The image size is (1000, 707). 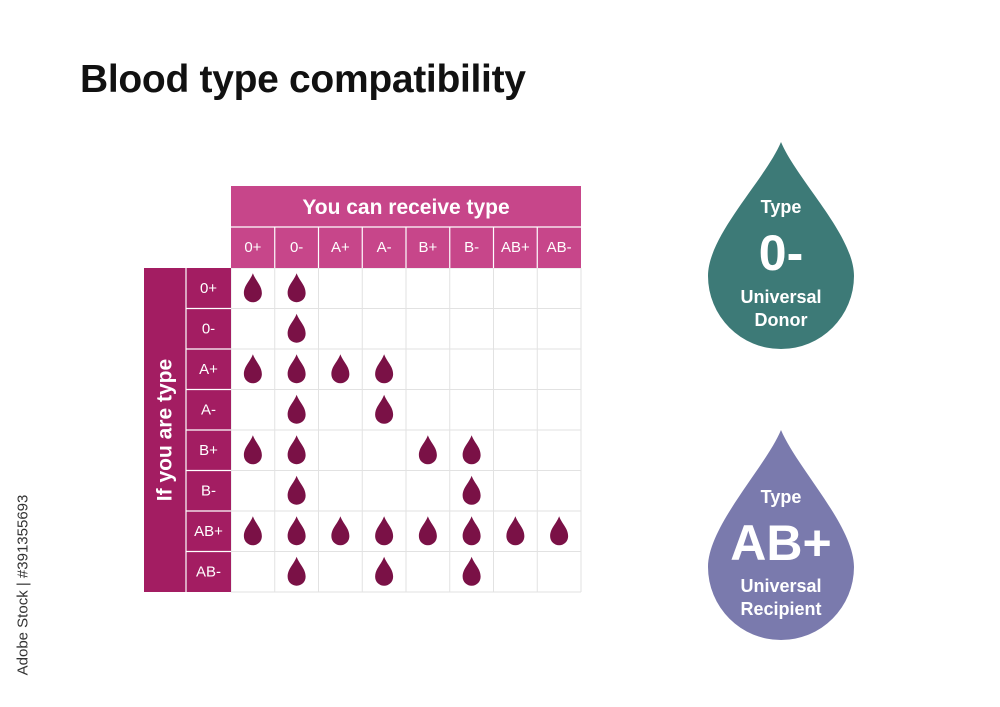 What do you see at coordinates (781, 543) in the screenshot?
I see `recipient-blood-type: AB+` at bounding box center [781, 543].